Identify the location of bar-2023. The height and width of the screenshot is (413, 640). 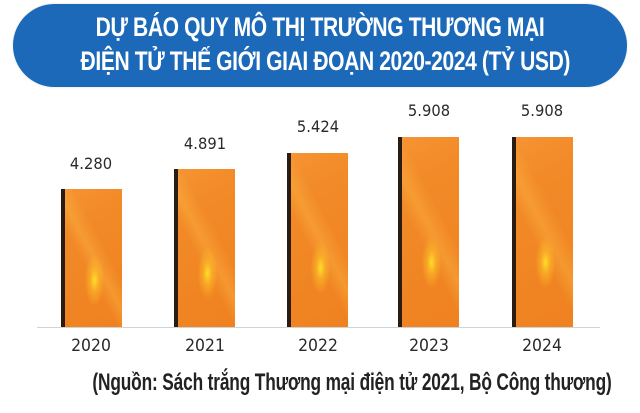
(428, 232).